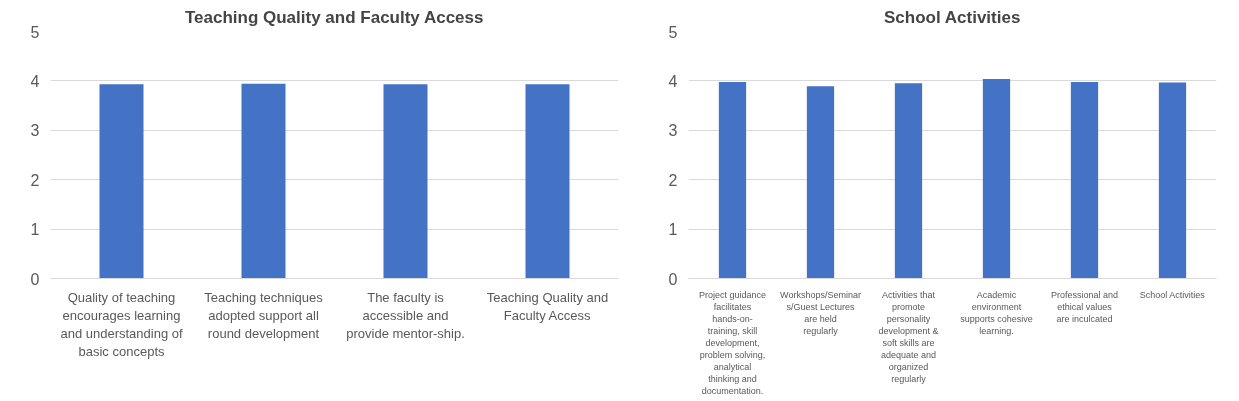 Image resolution: width=1239 pixels, height=401 pixels. Describe the element at coordinates (547, 306) in the screenshot. I see `x-tick-label: Teaching Quality and Faculty Access` at that location.